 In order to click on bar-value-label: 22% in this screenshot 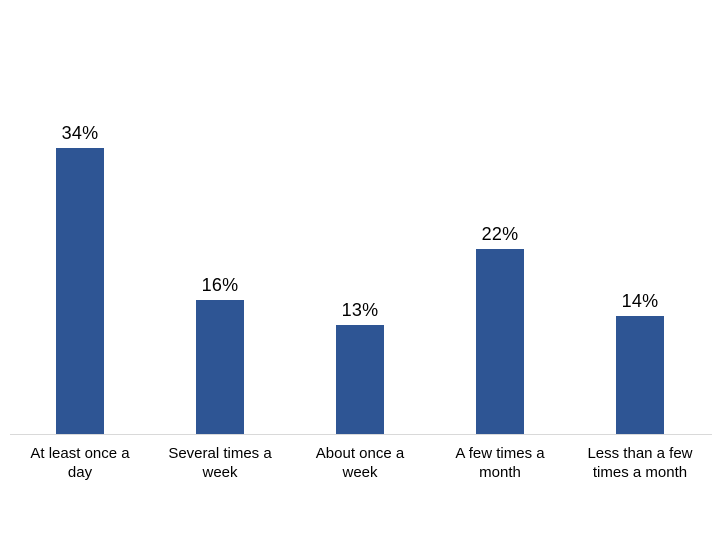, I will do `click(500, 234)`.